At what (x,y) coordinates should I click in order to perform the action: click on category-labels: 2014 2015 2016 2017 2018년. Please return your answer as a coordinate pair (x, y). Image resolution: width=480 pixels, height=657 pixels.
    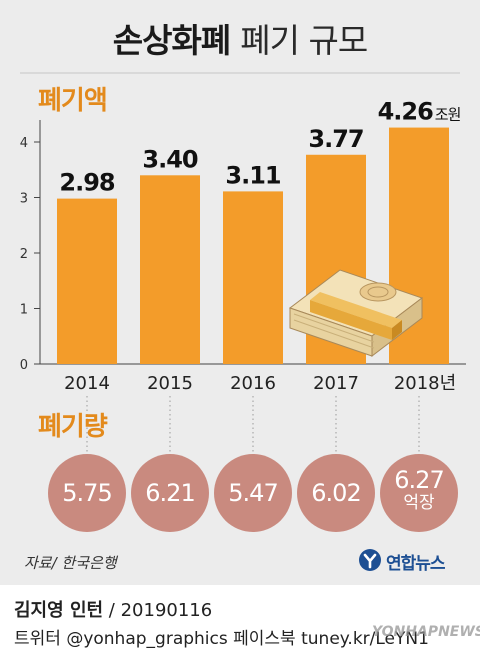
    Looking at the image, I should click on (260, 383).